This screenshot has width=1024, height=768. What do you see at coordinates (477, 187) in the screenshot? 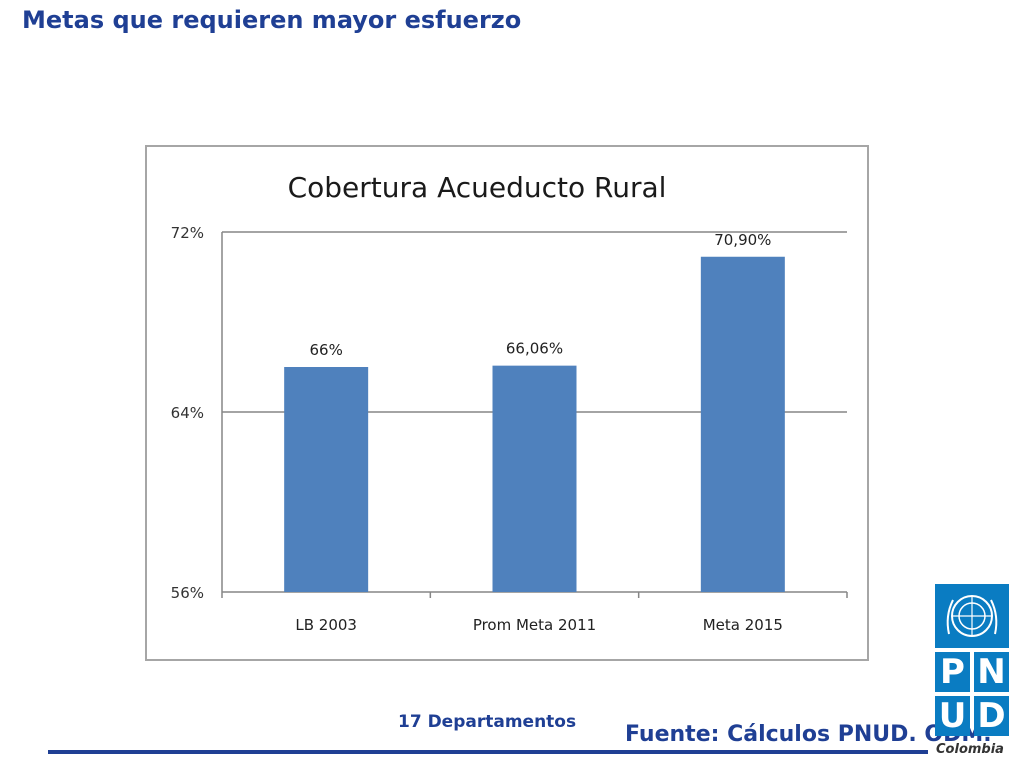
I see `chart-title: Cobertura Acueducto Rural` at bounding box center [477, 187].